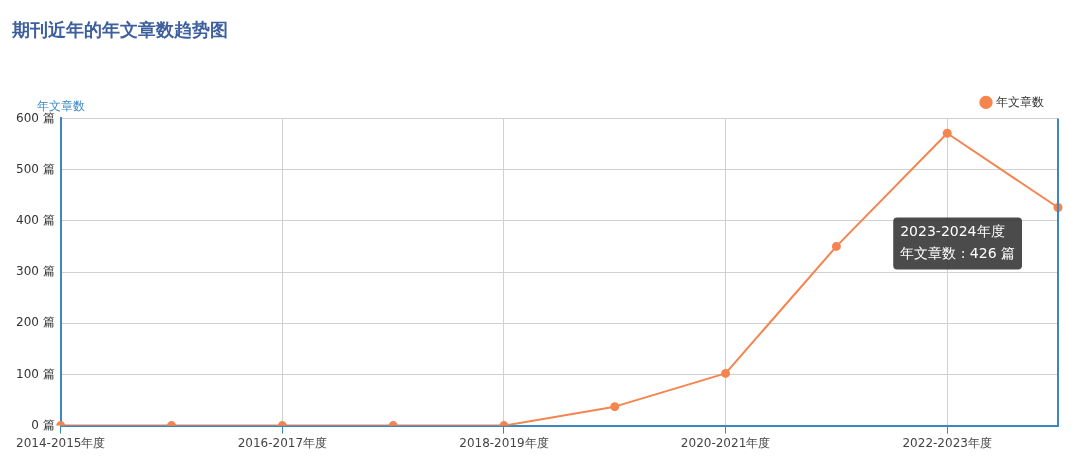 This screenshot has height=462, width=1080. What do you see at coordinates (952, 231) in the screenshot?
I see `annotation: 2023-2024年度` at bounding box center [952, 231].